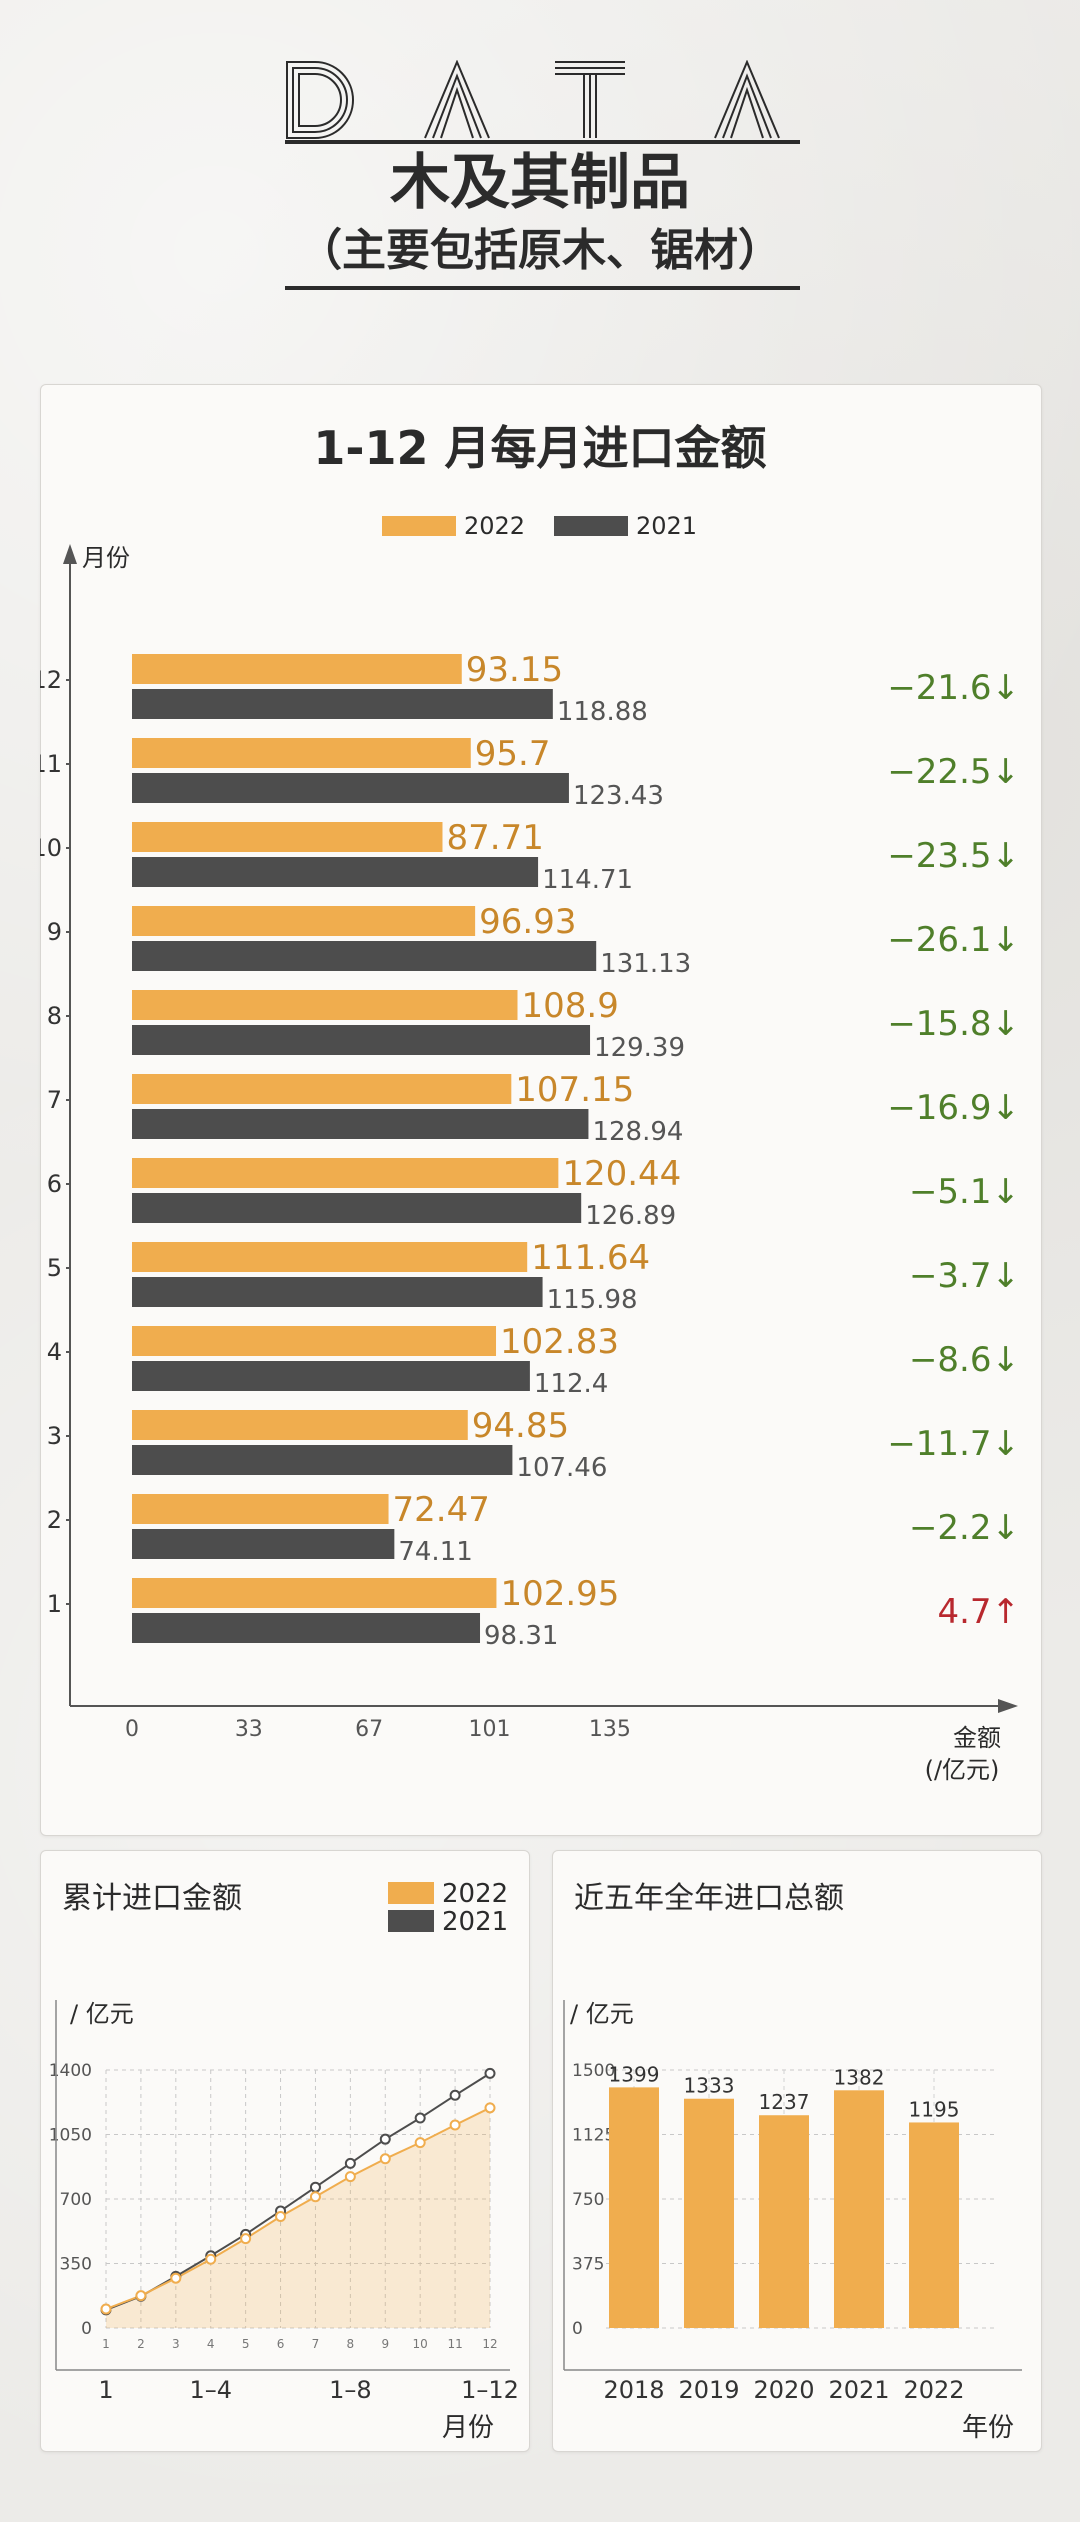 The image size is (1080, 2522). I want to click on y-tick-label: 1, so click(54, 1604).